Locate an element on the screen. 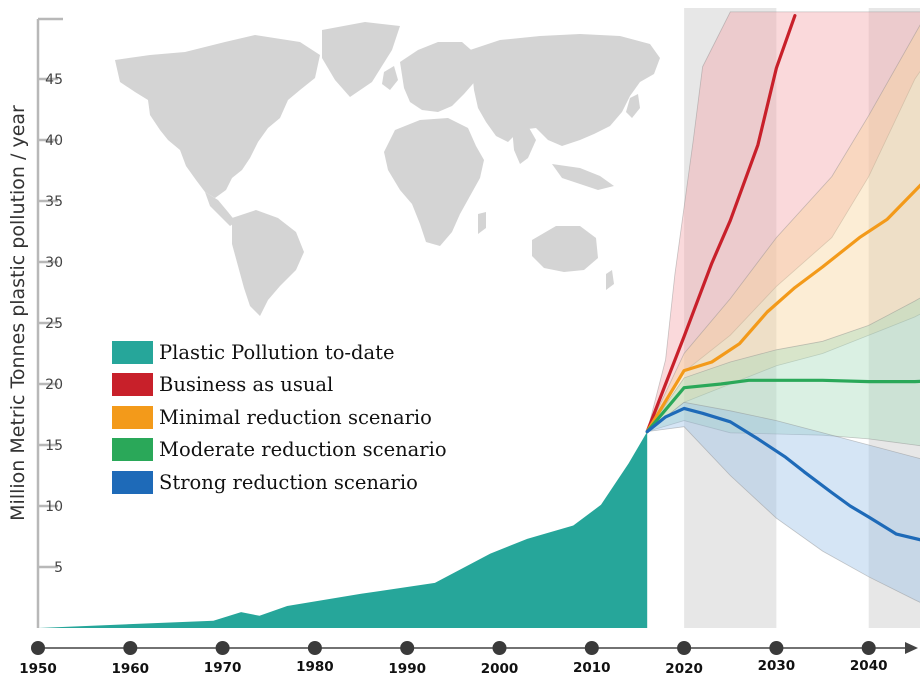 This screenshot has width=920, height=682. map-central-america is located at coordinates (220, 209).